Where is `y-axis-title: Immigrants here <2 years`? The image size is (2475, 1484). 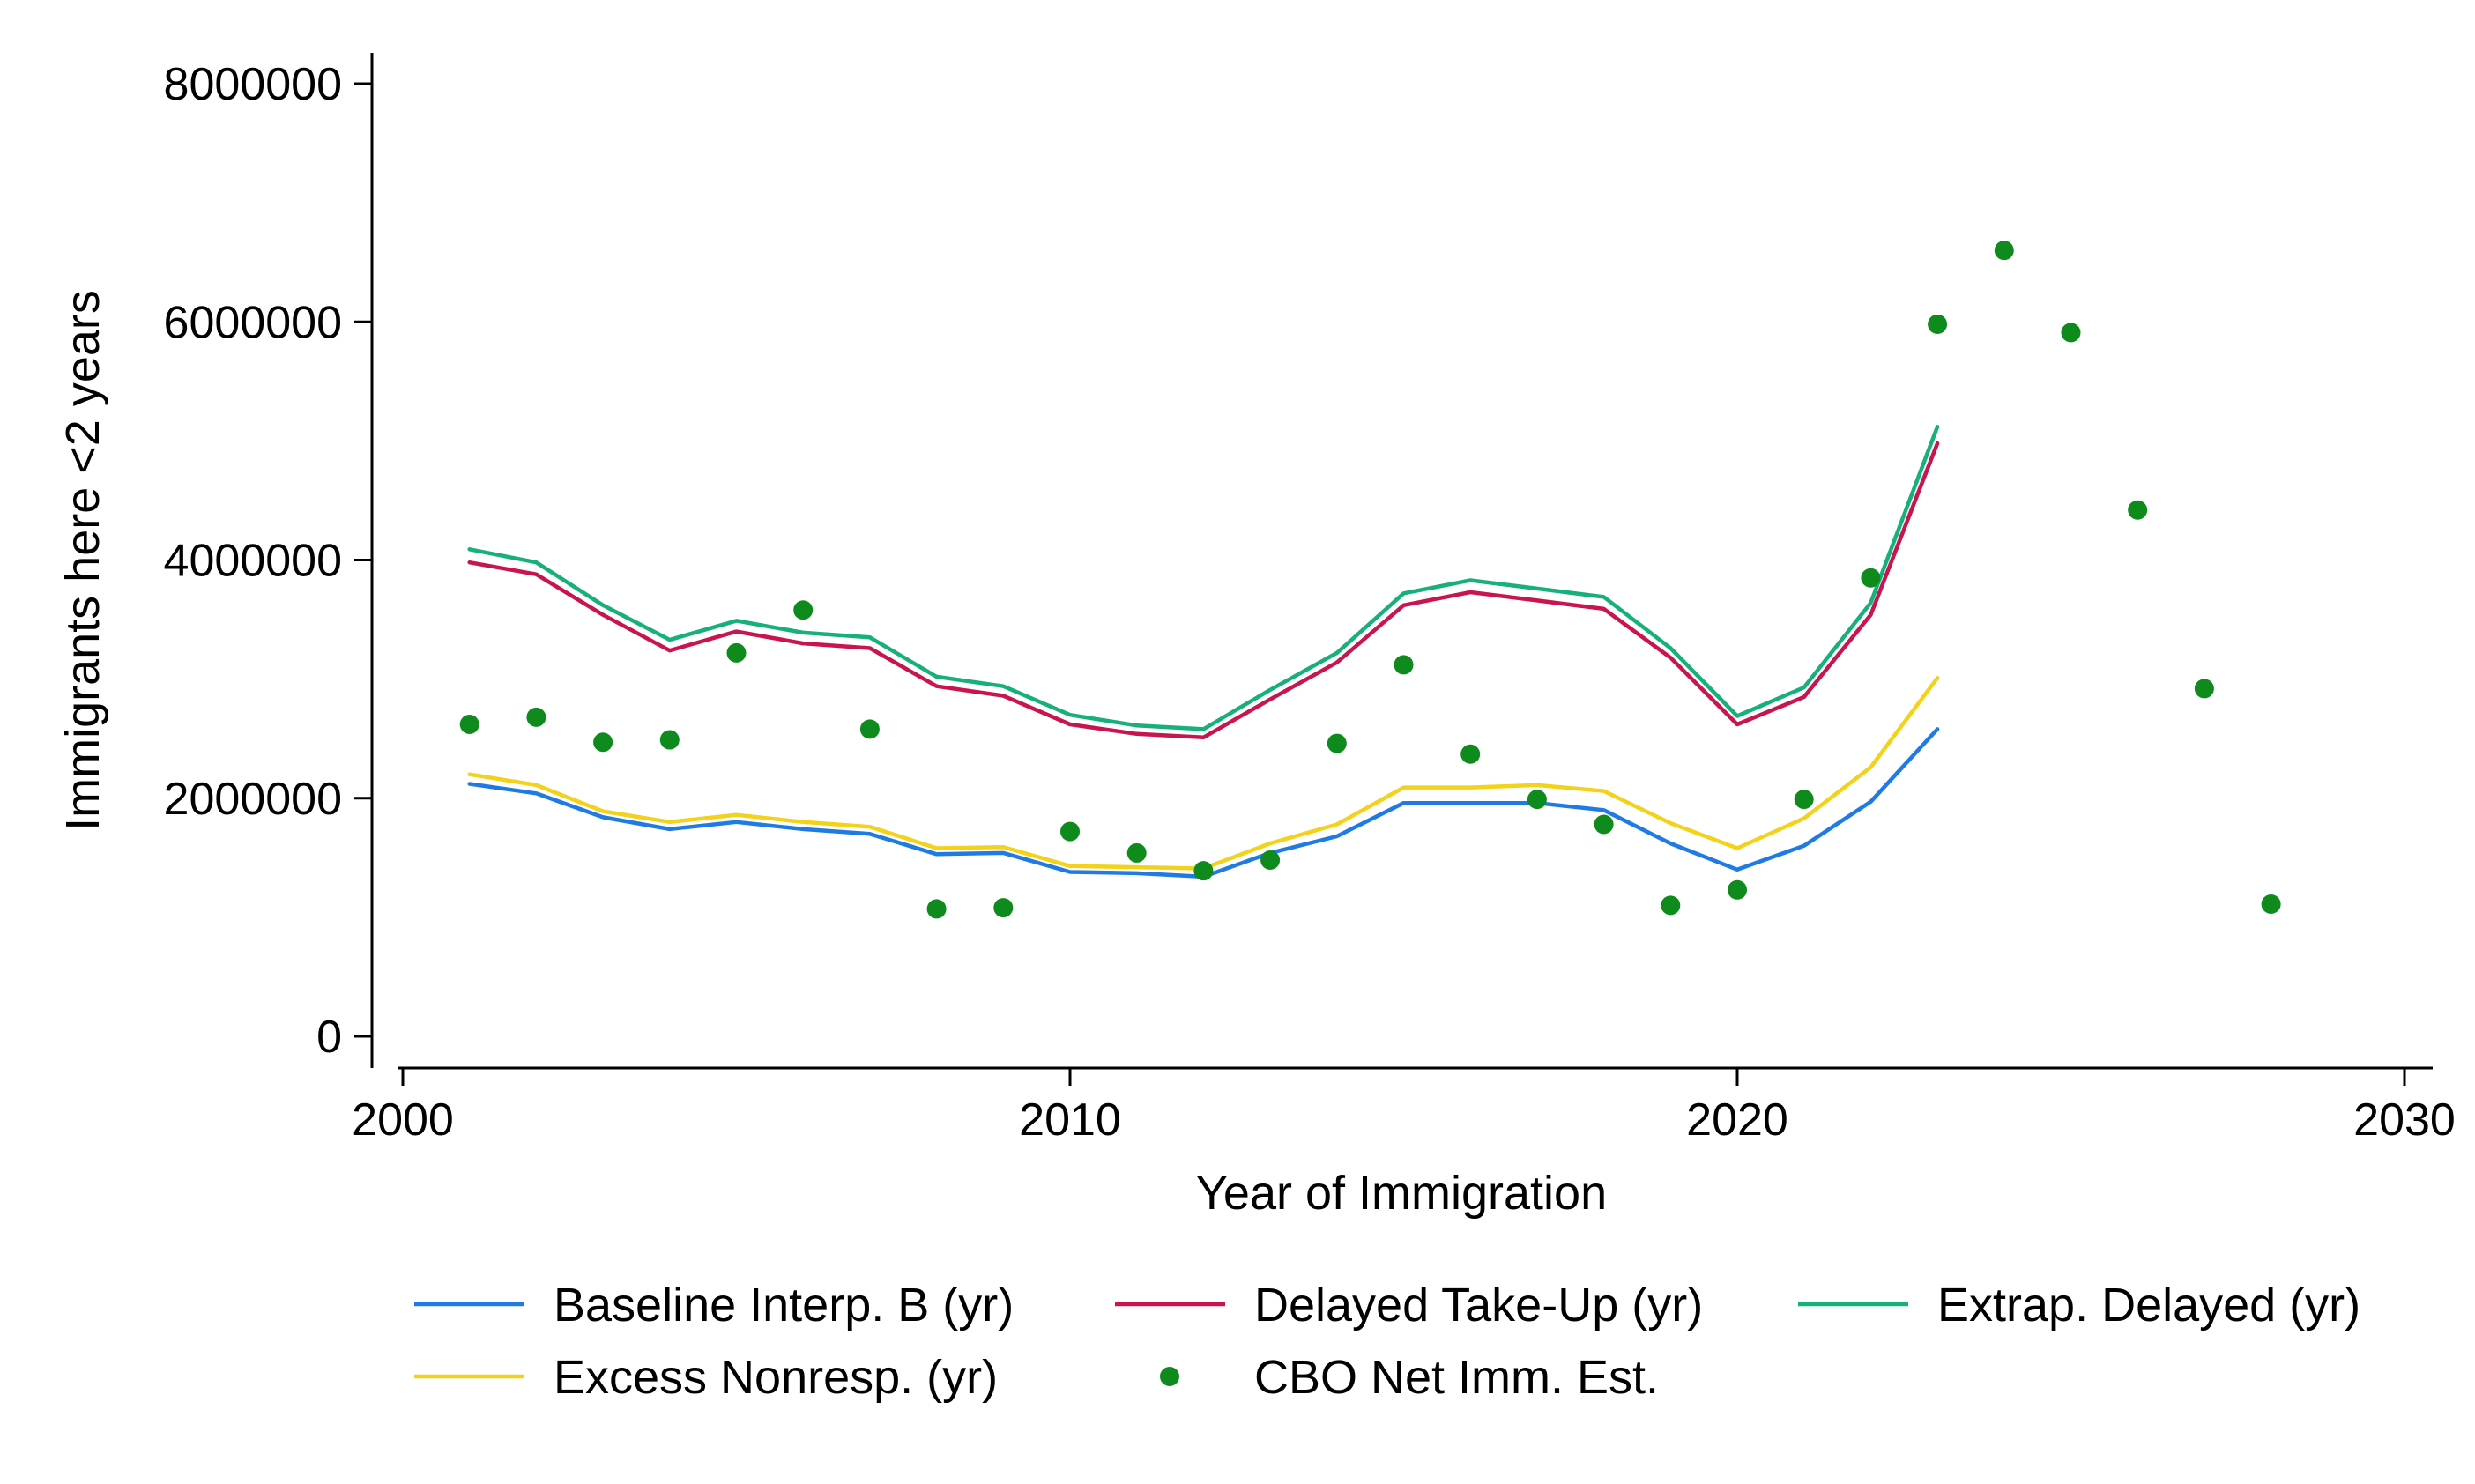 y-axis-title: Immigrants here <2 years is located at coordinates (82, 560).